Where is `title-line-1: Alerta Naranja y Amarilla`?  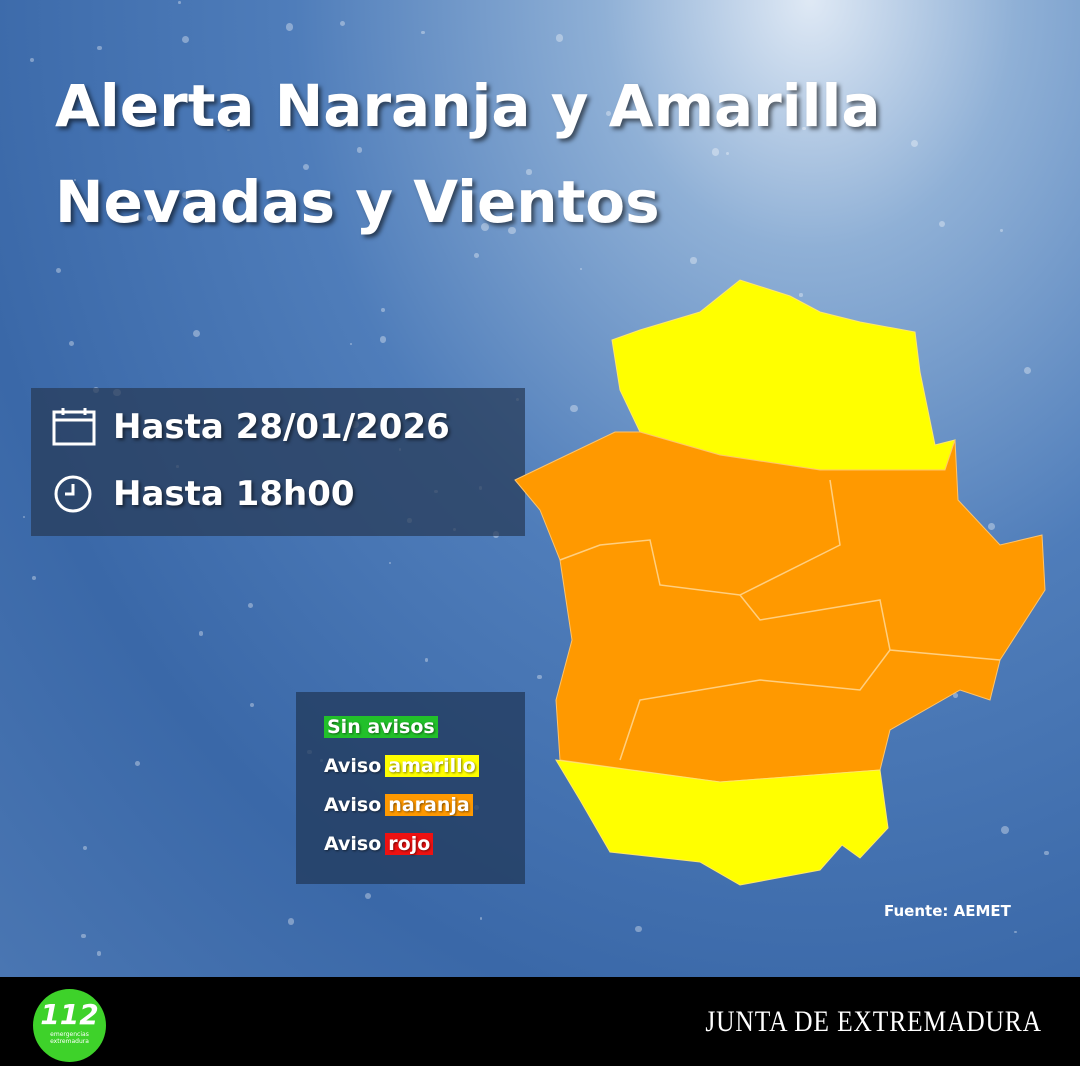 title-line-1: Alerta Naranja y Amarilla is located at coordinates (468, 106).